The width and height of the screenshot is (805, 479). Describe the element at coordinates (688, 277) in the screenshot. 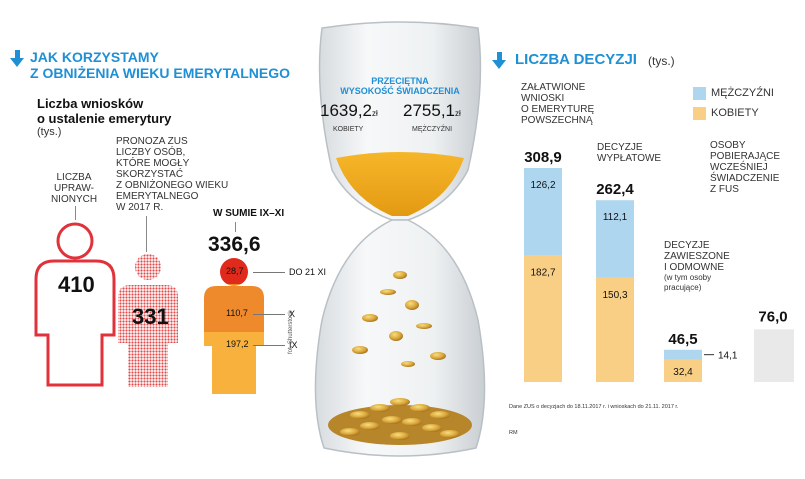

I see `bar-sublabel-line: (w tym osoby` at that location.